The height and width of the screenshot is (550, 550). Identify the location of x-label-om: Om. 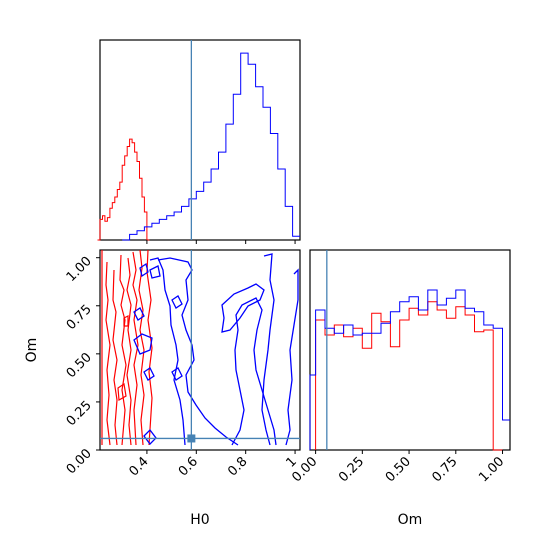
(410, 520).